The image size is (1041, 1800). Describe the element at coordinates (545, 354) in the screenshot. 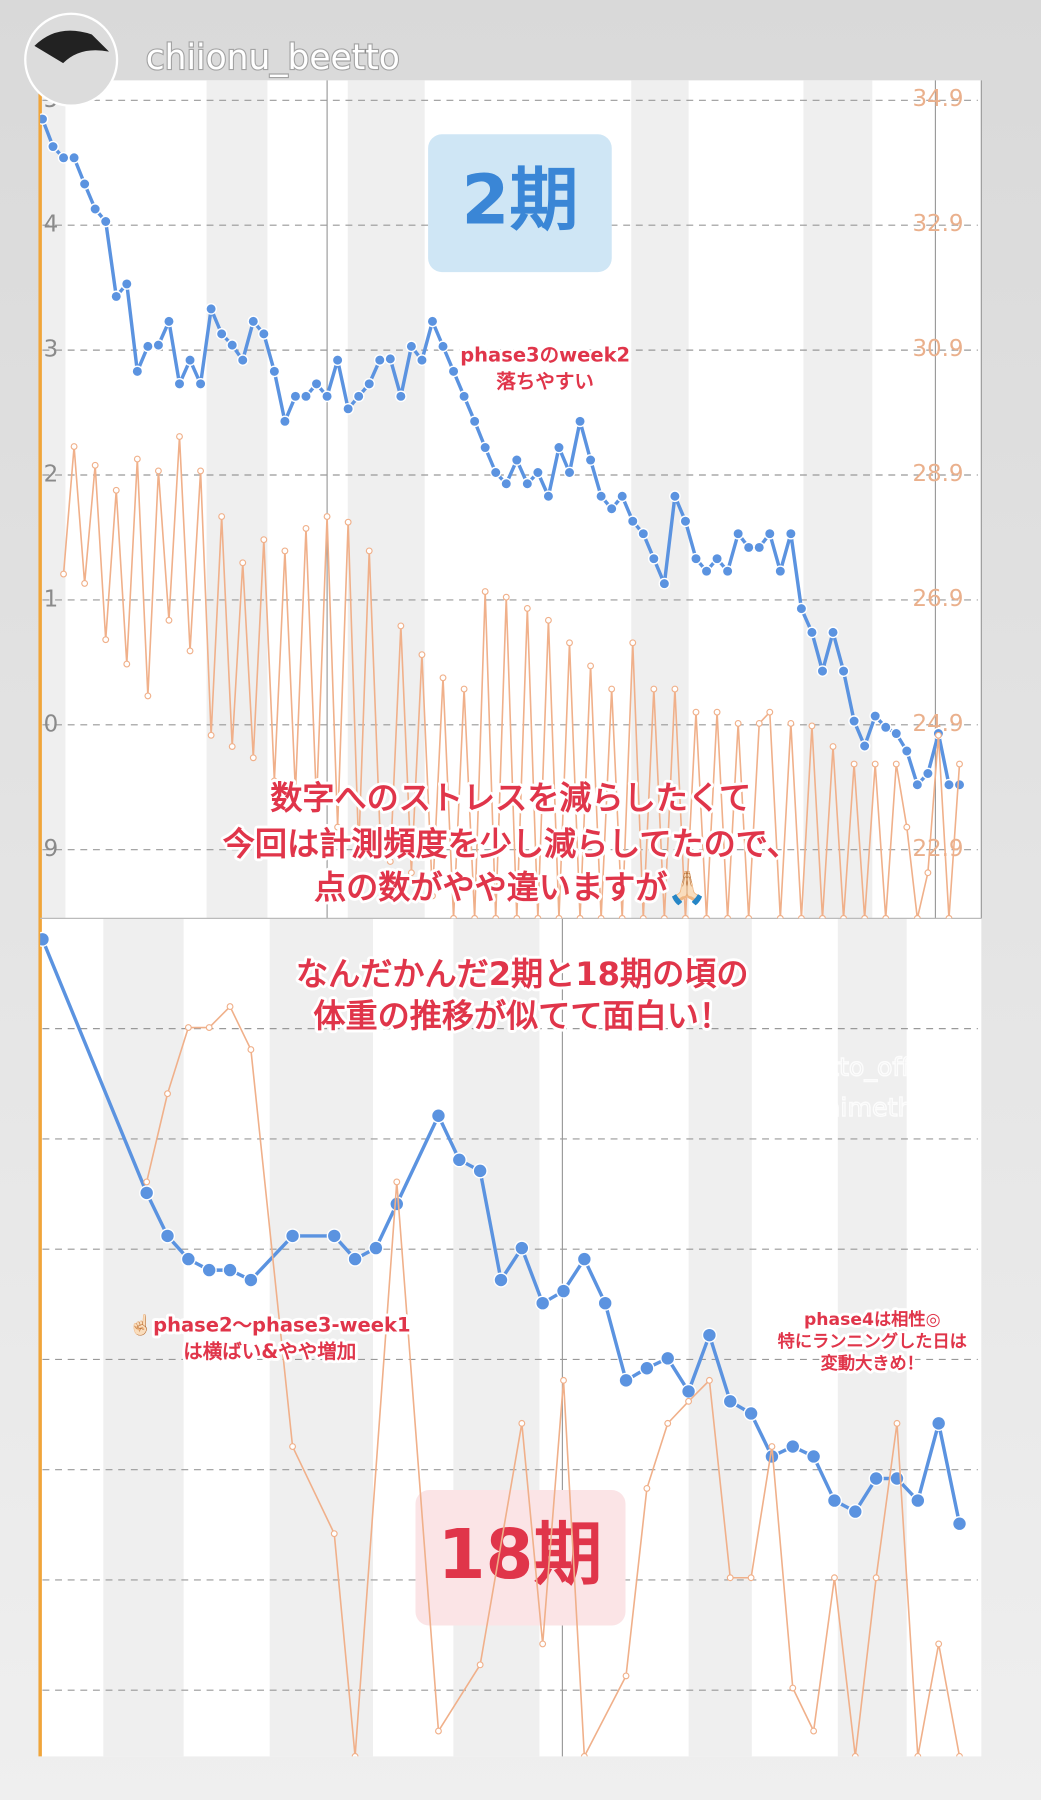

I see `annotation: phase3のweek2` at that location.